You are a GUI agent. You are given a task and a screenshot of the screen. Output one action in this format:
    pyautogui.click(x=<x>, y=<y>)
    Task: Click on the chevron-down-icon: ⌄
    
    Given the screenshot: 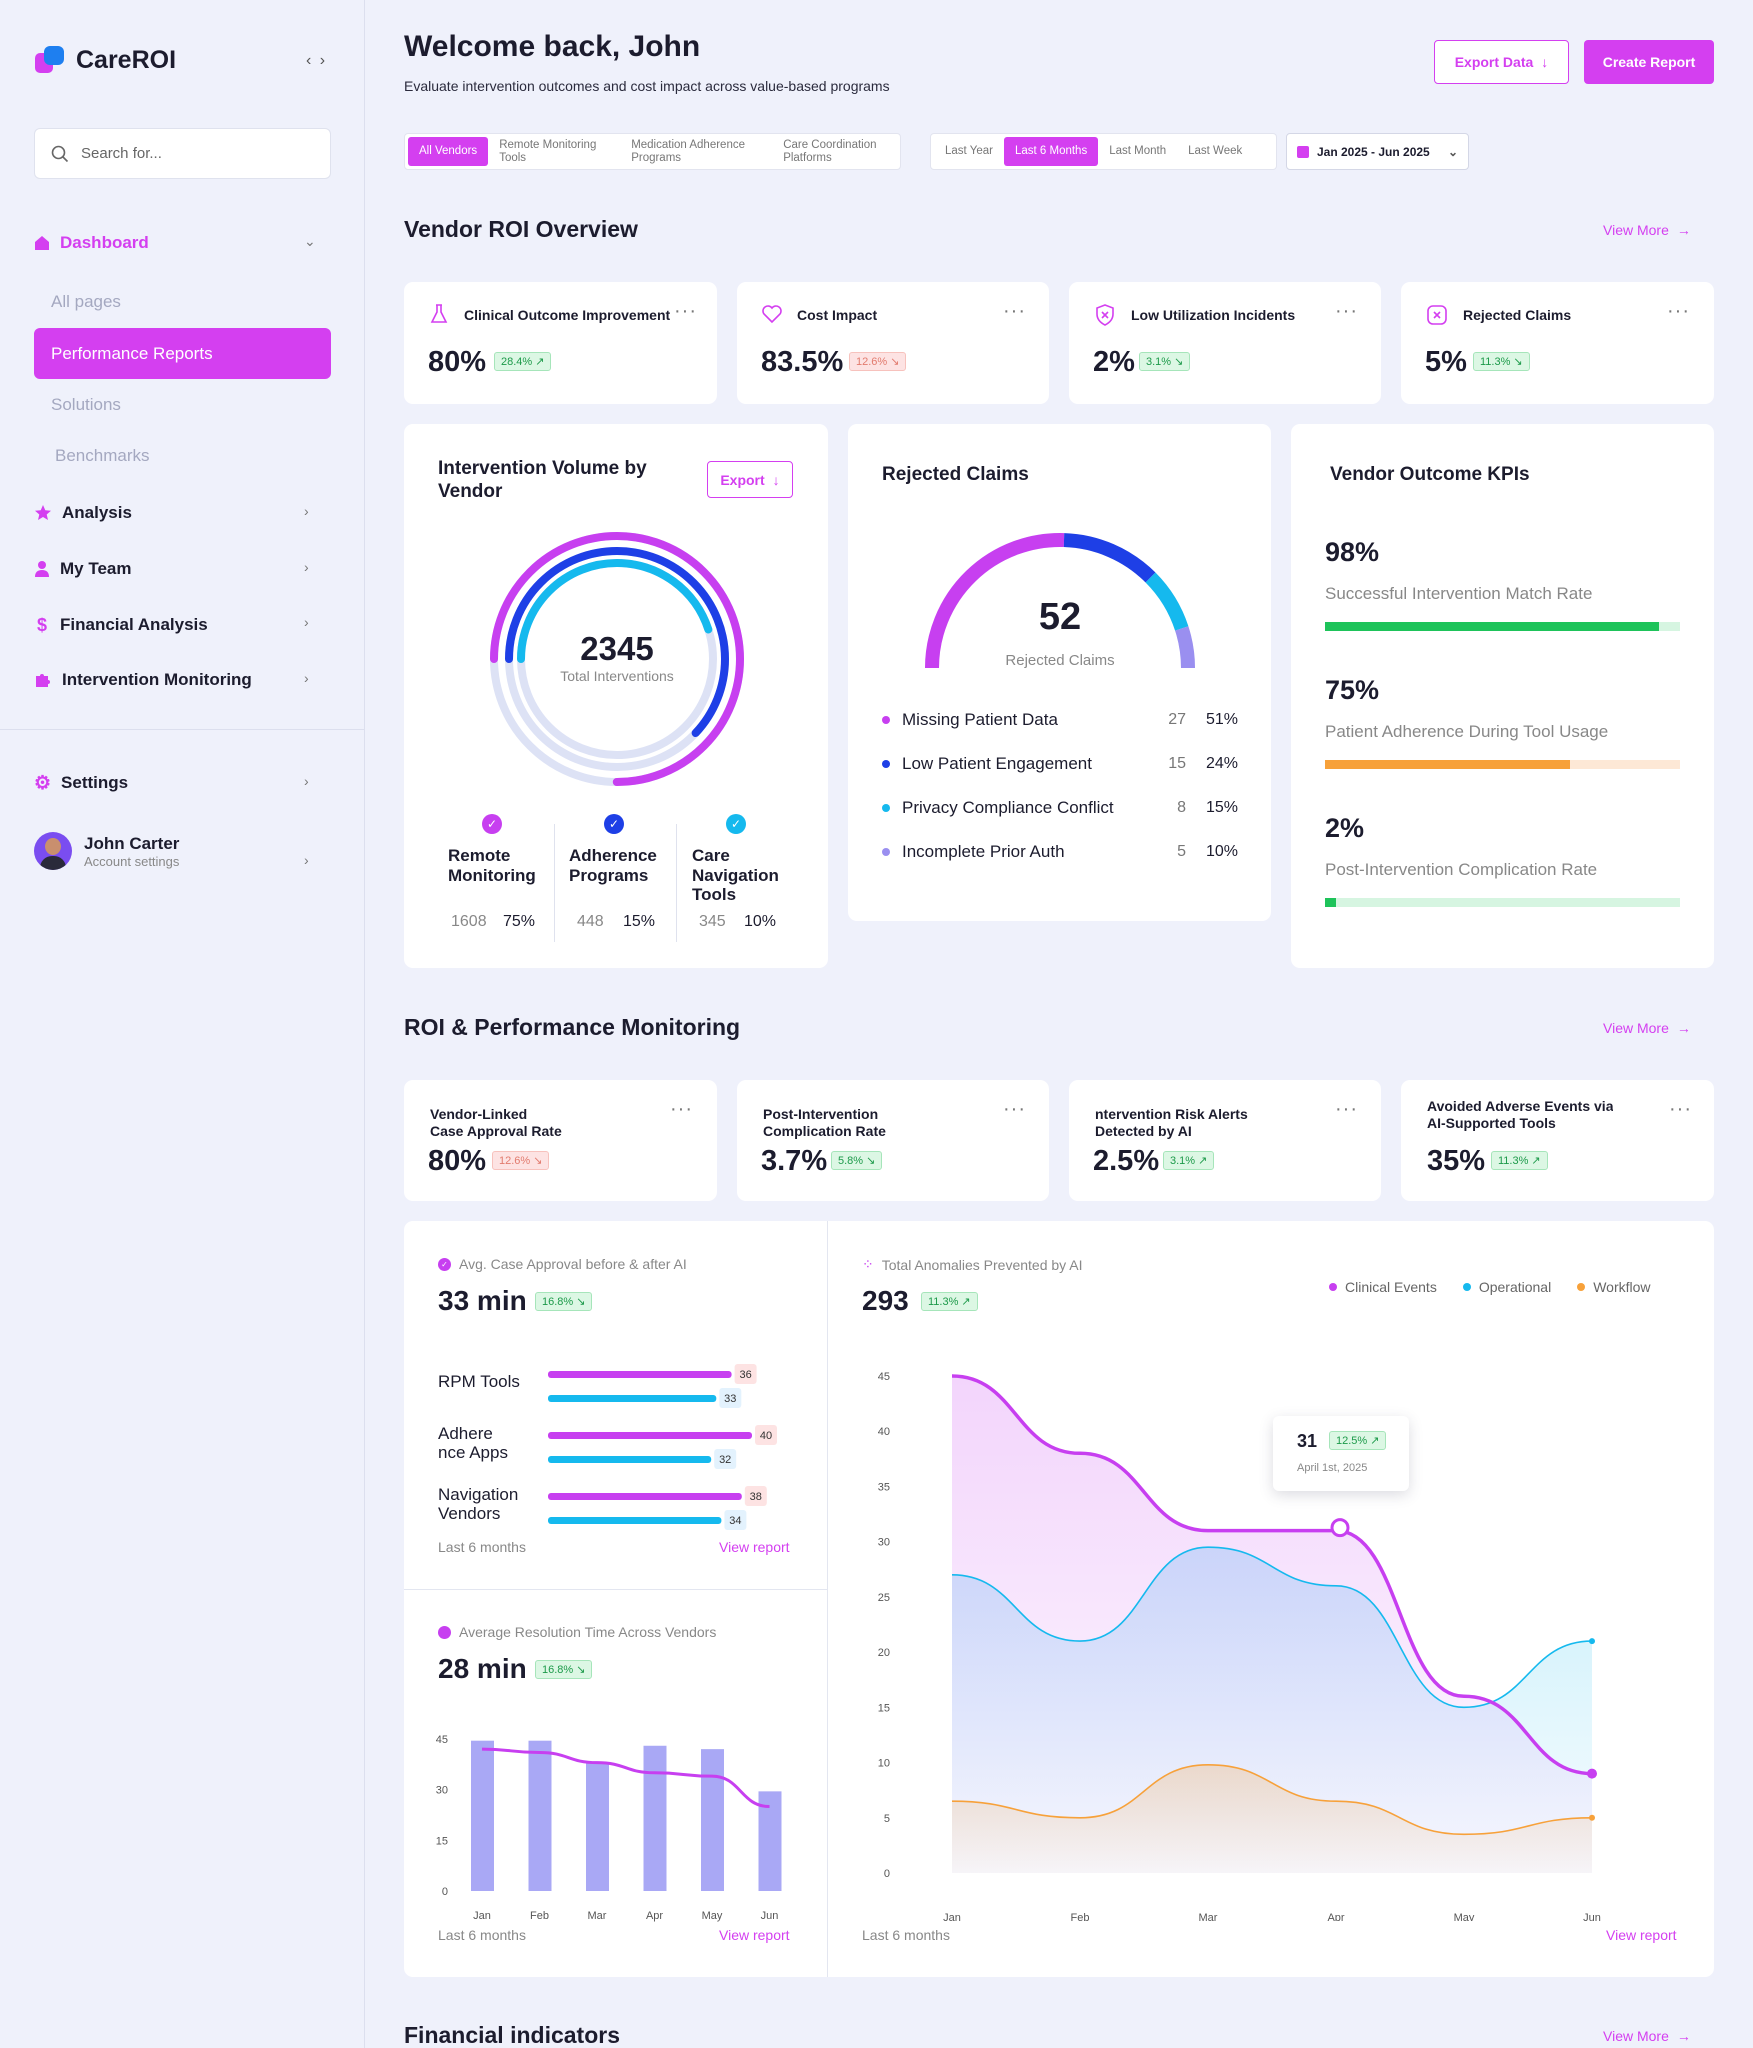 What is the action you would take?
    pyautogui.click(x=310, y=241)
    